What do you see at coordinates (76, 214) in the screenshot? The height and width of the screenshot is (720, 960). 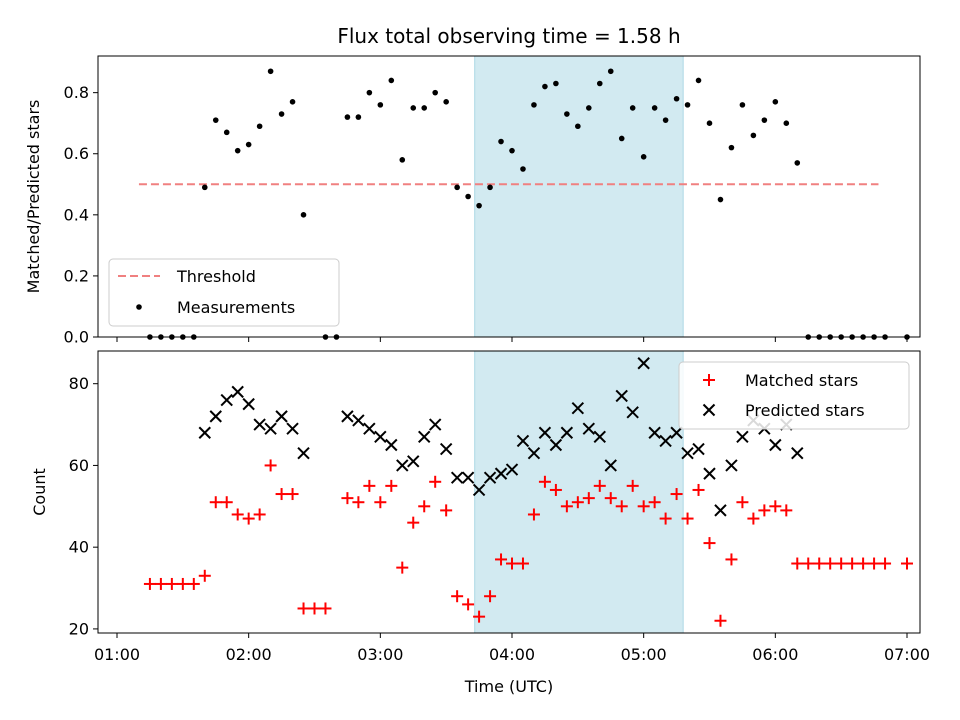 I see `y-tick-label: 0.4` at bounding box center [76, 214].